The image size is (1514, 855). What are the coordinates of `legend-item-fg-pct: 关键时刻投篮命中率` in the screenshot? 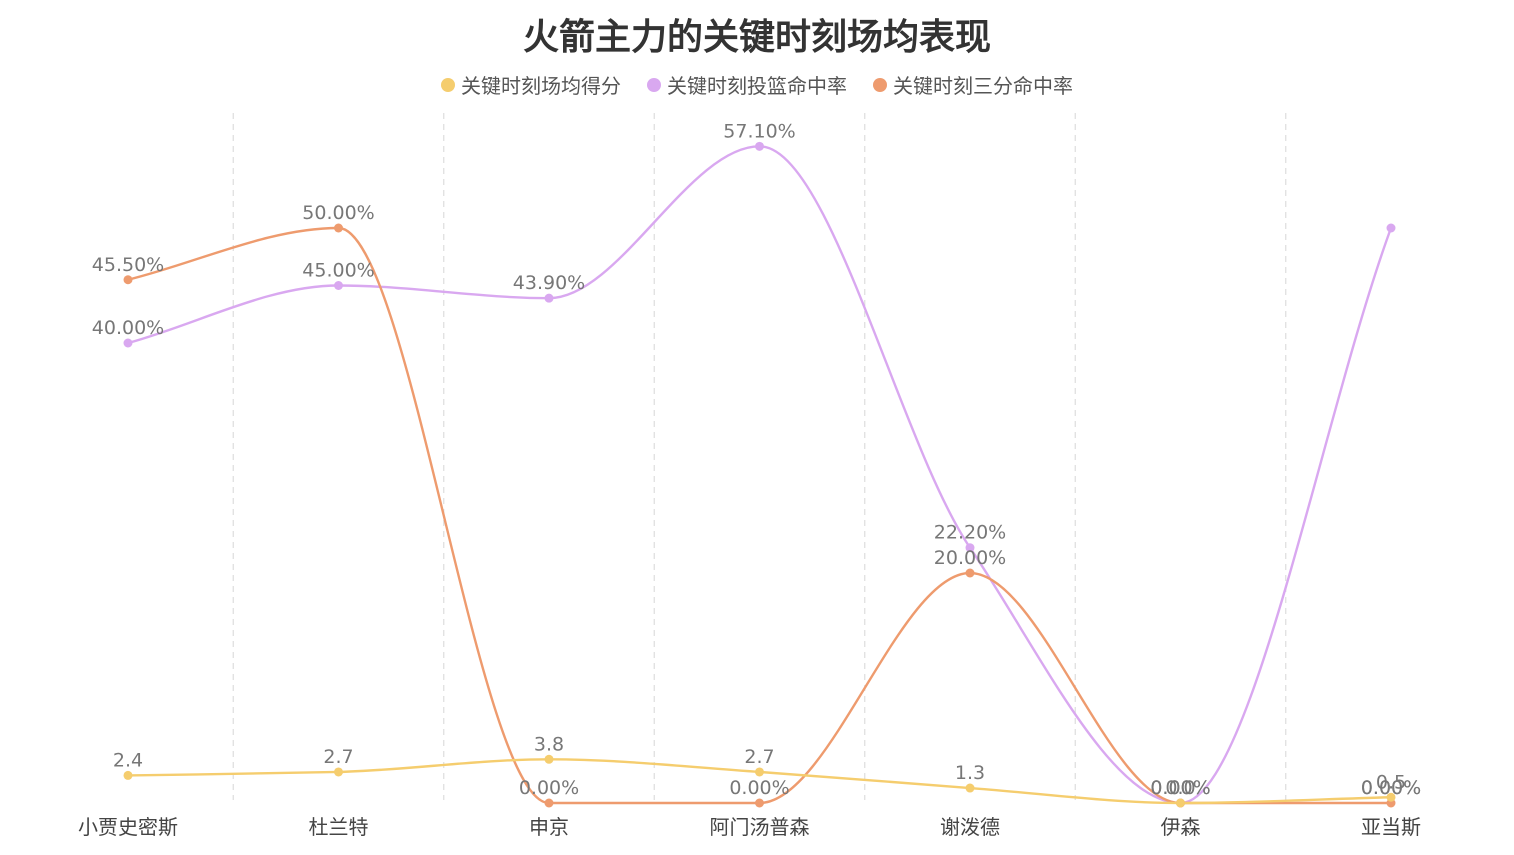 It's located at (747, 84).